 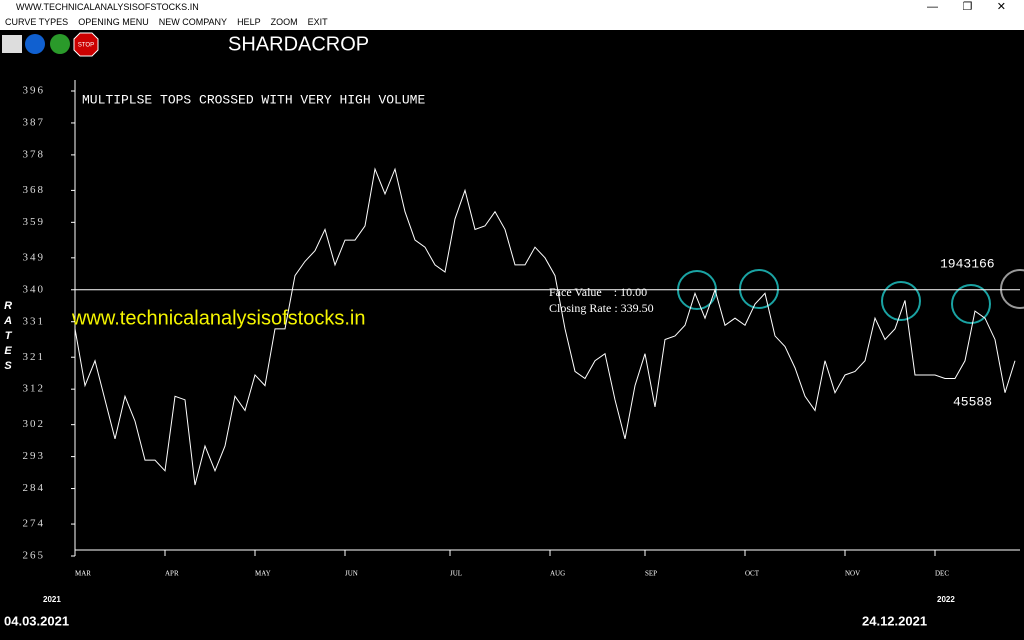 I want to click on face-value: Face Value : 10.00, so click(x=598, y=292).